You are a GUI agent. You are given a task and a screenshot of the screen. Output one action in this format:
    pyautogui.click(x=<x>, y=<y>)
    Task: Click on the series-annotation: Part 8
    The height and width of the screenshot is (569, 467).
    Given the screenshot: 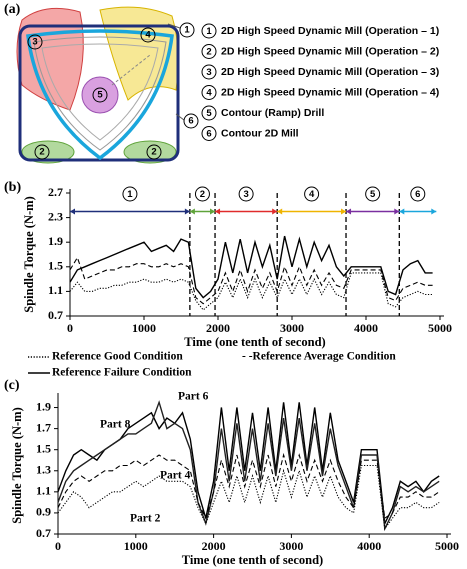 What is the action you would take?
    pyautogui.click(x=115, y=425)
    